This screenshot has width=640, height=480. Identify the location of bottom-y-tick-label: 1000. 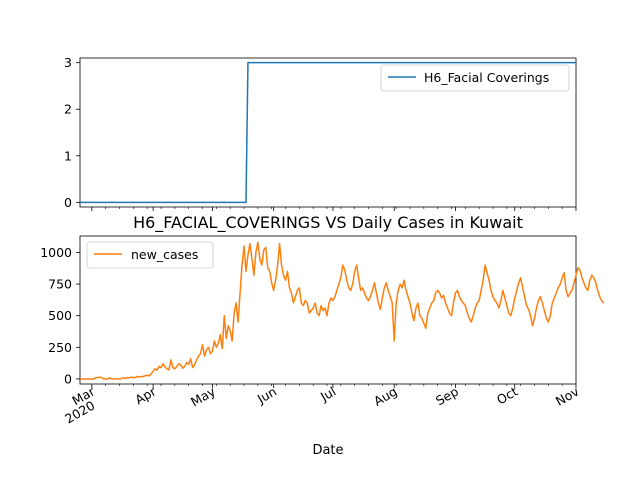
(56, 252).